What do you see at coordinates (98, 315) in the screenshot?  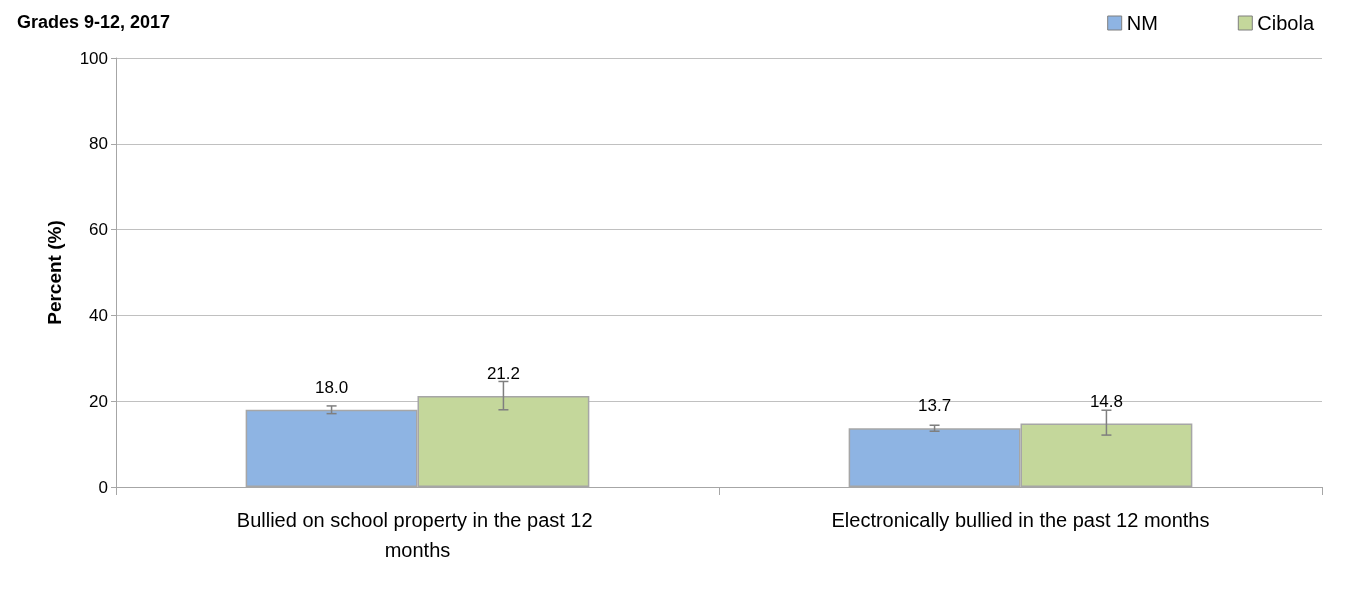 I see `y-tick-label: 40` at bounding box center [98, 315].